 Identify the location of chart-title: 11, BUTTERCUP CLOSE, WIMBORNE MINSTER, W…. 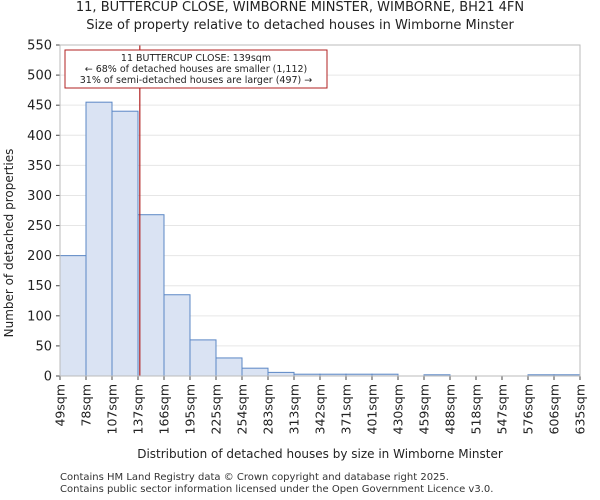
(300, 7).